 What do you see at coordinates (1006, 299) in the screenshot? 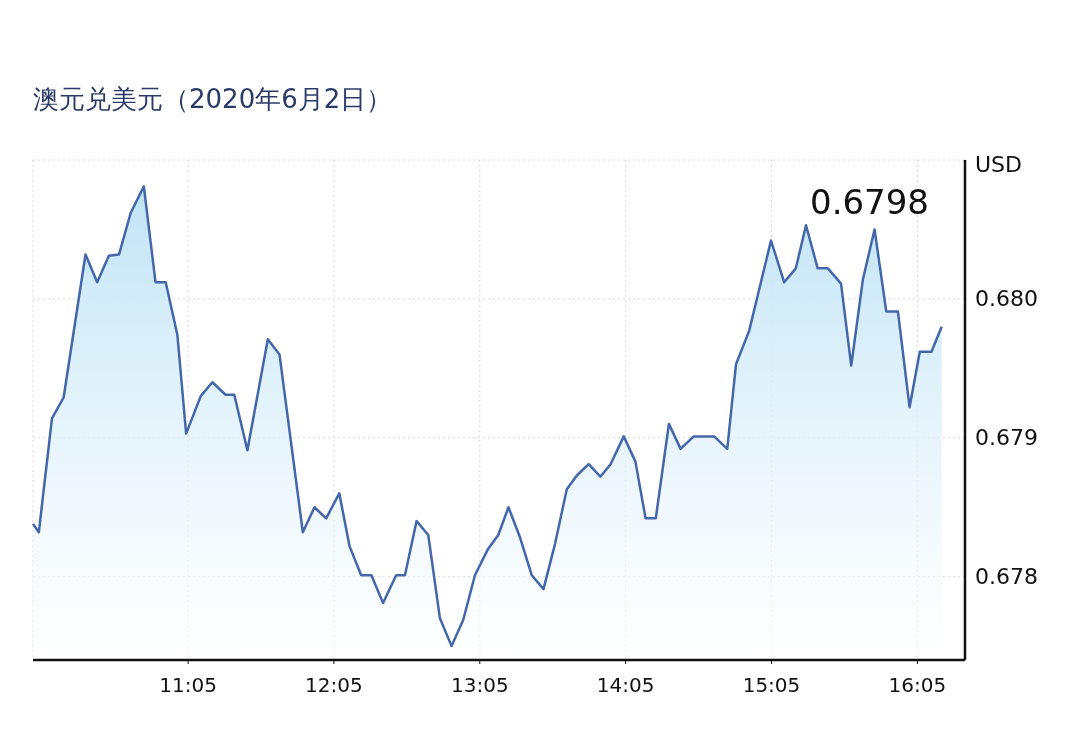
I see `y-tick-label: 0.680` at bounding box center [1006, 299].